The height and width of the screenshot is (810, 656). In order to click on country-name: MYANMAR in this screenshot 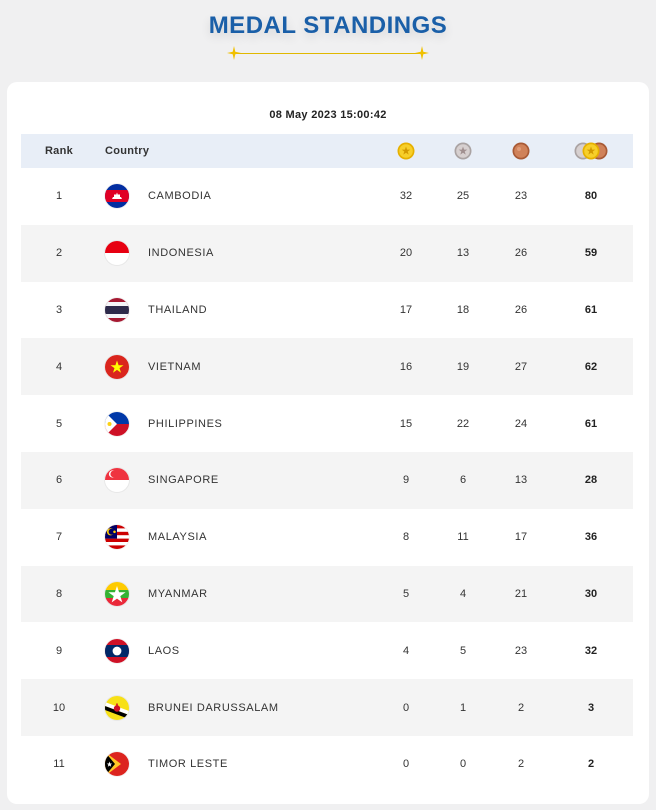, I will do `click(178, 593)`.